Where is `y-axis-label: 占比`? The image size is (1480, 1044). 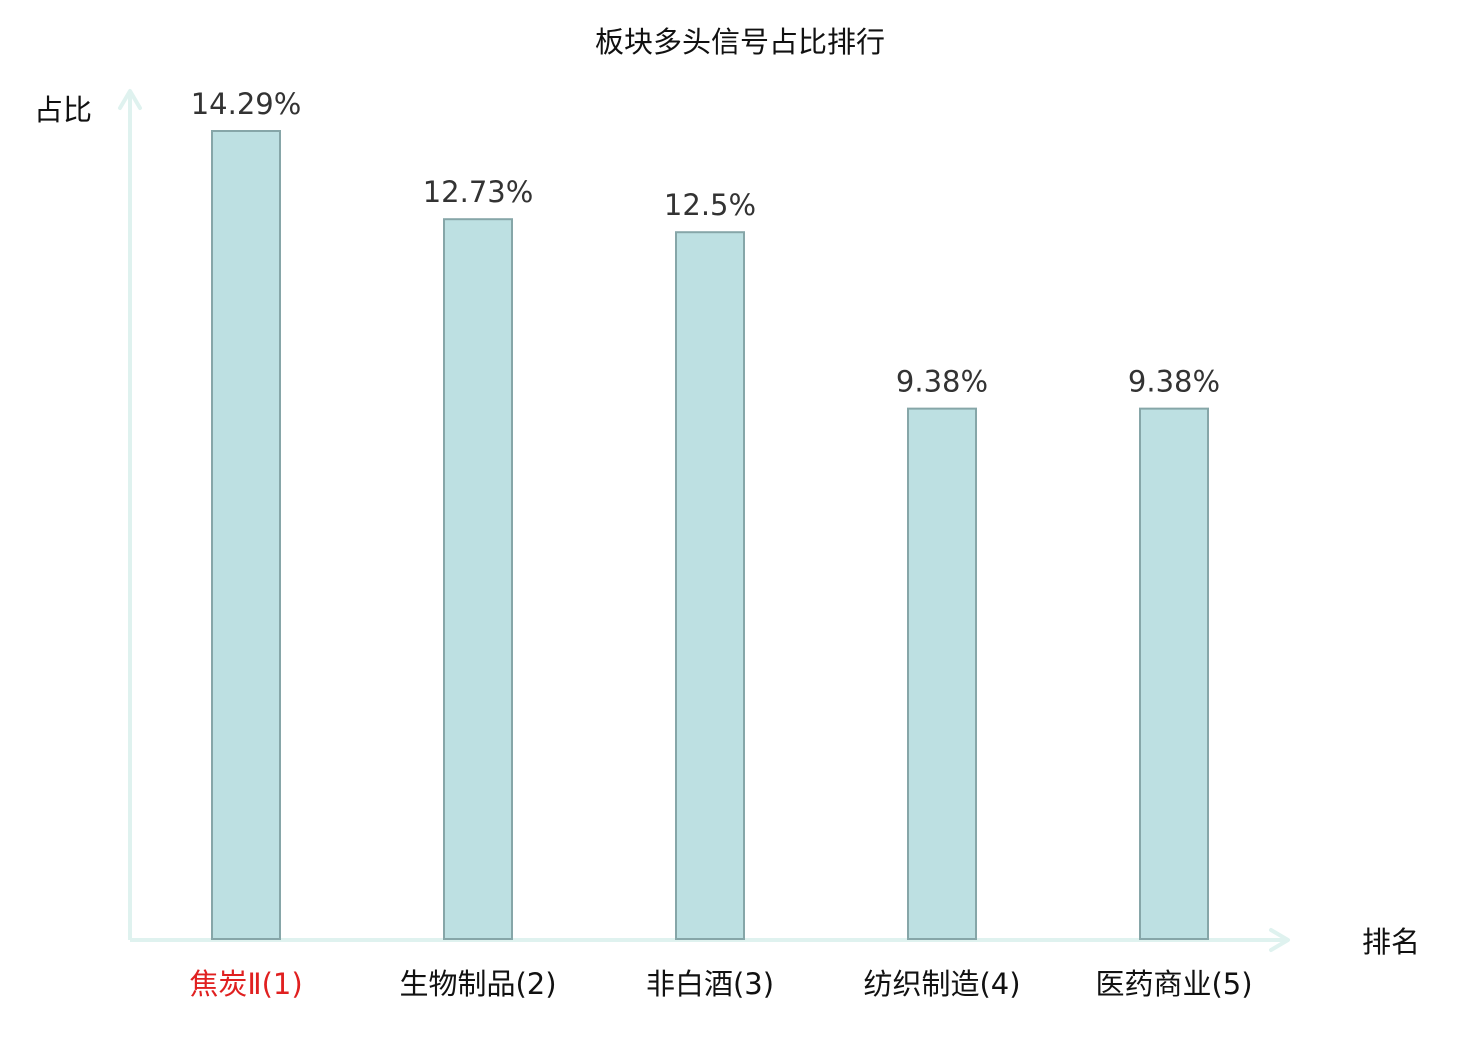 y-axis-label: 占比 is located at coordinates (63, 110).